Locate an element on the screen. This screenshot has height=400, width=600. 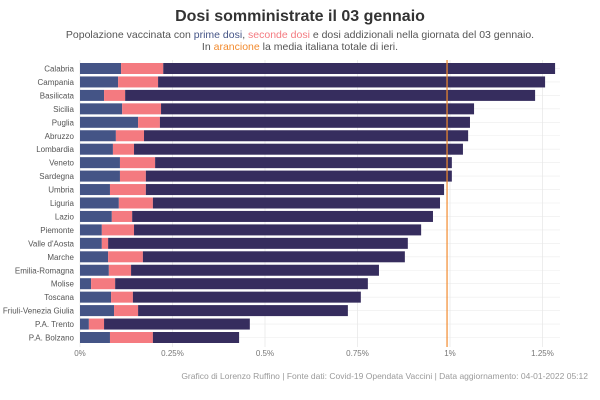
y-tick-label: Lazio is located at coordinates (65, 216).